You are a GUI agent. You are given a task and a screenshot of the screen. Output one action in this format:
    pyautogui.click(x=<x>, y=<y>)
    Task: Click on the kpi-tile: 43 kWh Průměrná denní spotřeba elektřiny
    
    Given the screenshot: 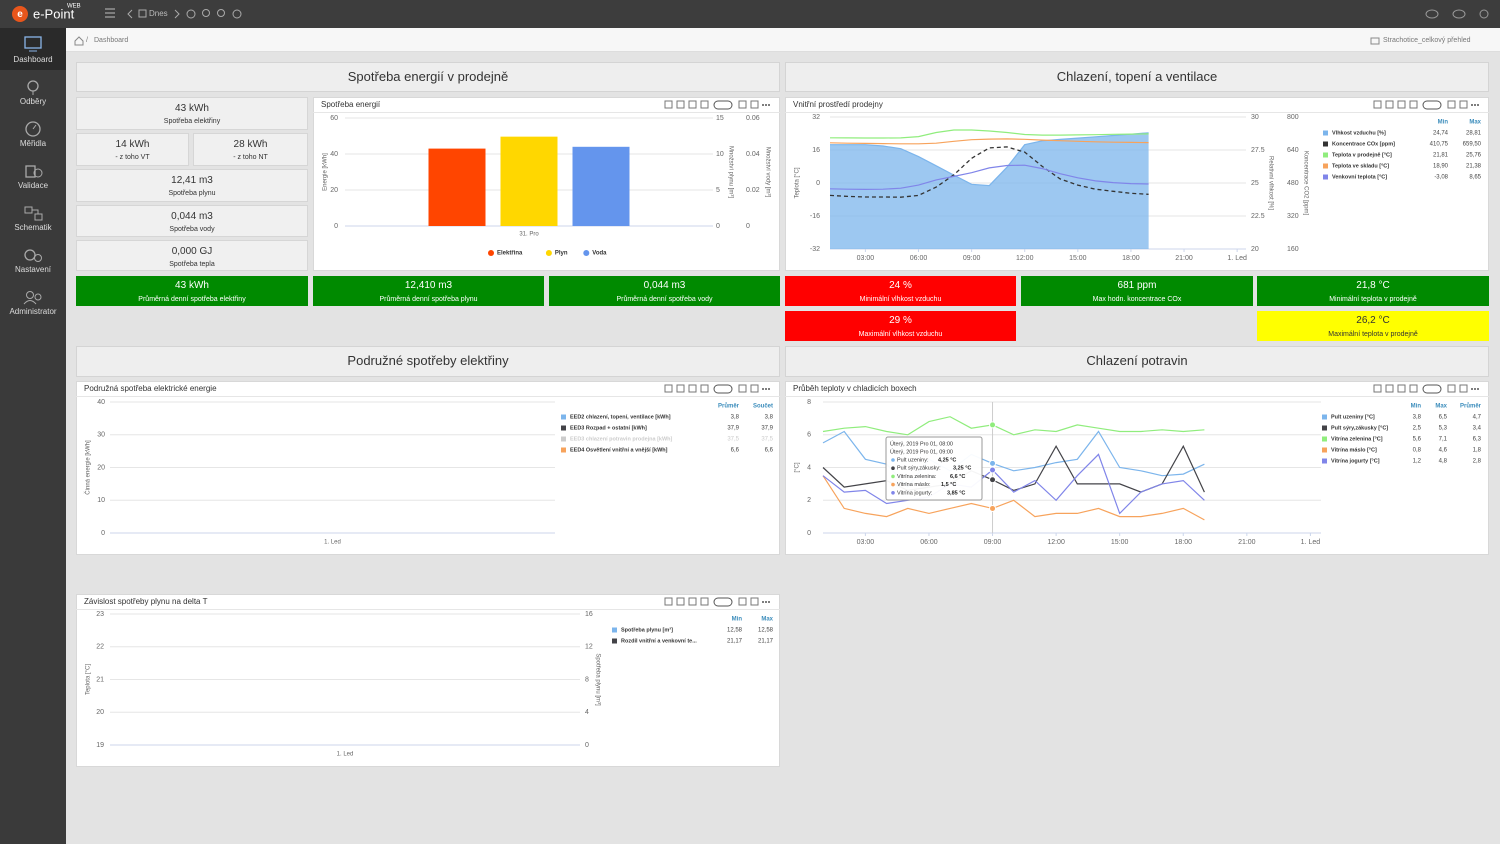 What is the action you would take?
    pyautogui.click(x=192, y=291)
    